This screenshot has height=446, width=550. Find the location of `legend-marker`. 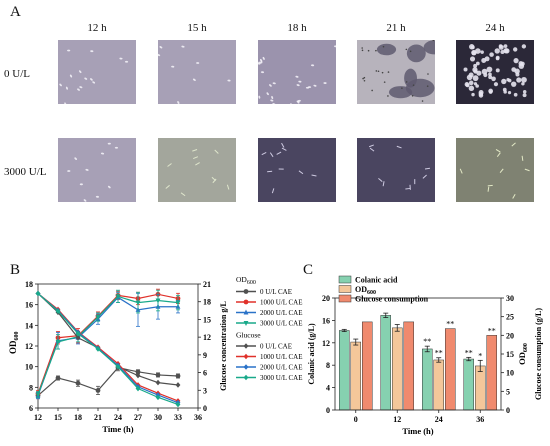

legend-marker is located at coordinates (246, 291).